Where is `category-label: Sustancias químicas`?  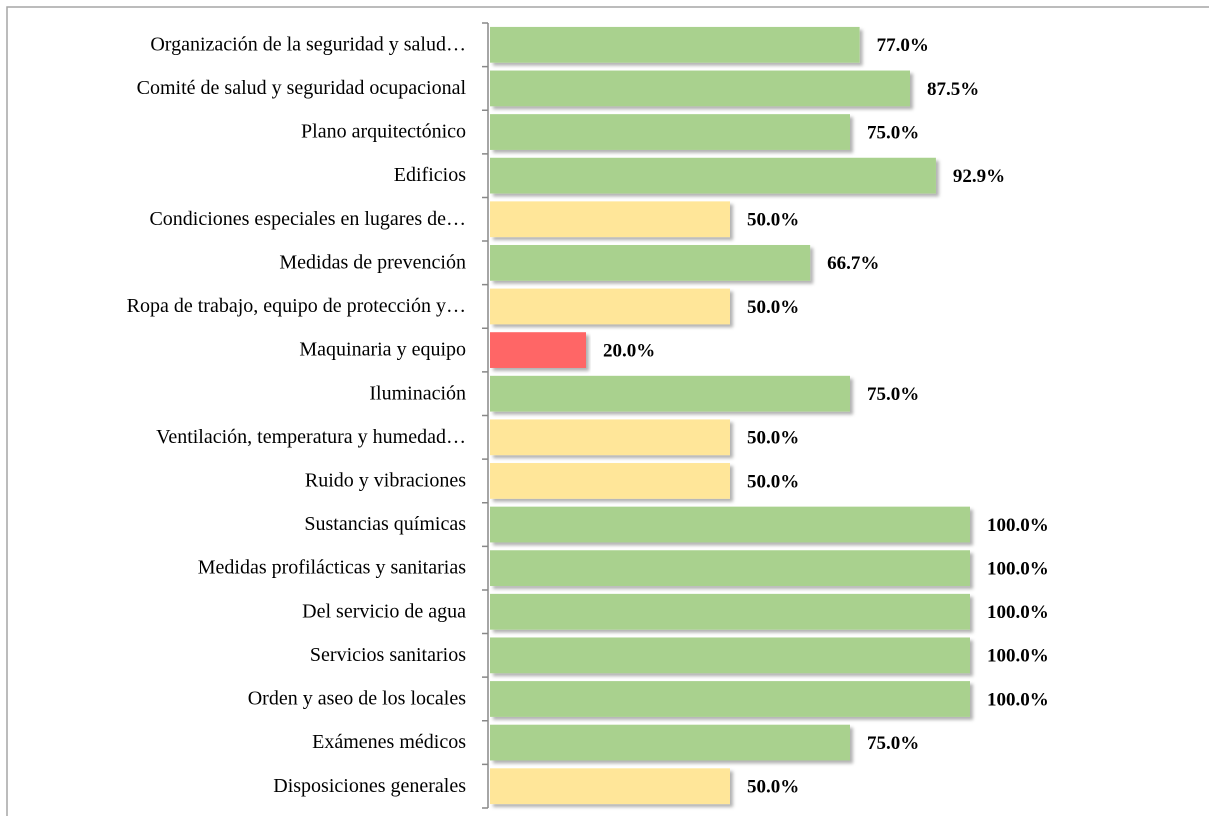
category-label: Sustancias químicas is located at coordinates (385, 524).